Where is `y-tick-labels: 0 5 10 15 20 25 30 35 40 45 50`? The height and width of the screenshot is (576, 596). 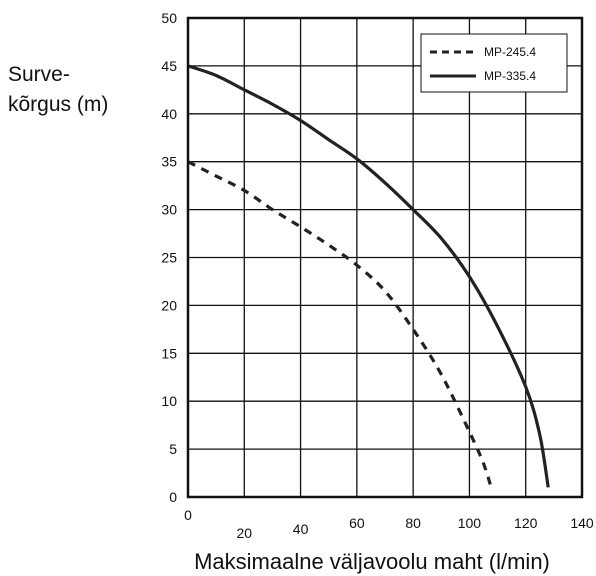
y-tick-labels: 0 5 10 15 20 25 30 35 40 45 50 is located at coordinates (169, 257).